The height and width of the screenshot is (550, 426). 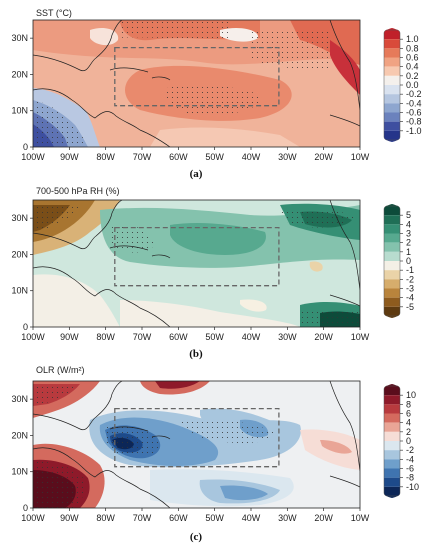 I want to click on colorbar-label: 0.2, so click(x=412, y=76).